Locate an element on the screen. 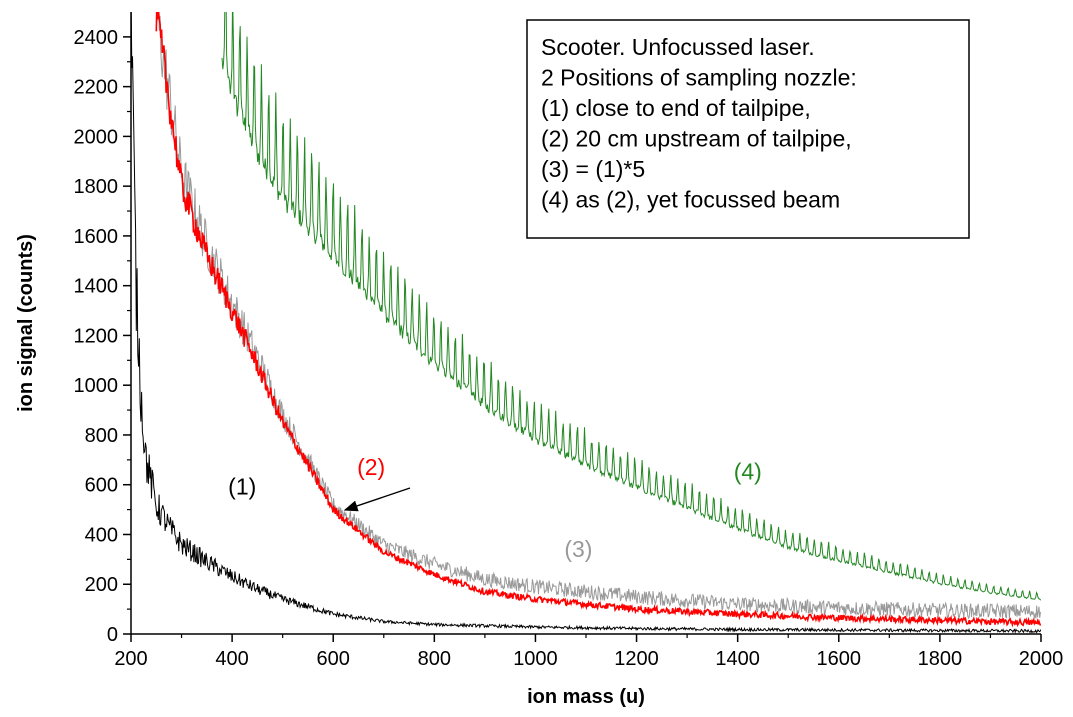 This screenshot has width=1073, height=717. series-label-4: (4) is located at coordinates (748, 472).